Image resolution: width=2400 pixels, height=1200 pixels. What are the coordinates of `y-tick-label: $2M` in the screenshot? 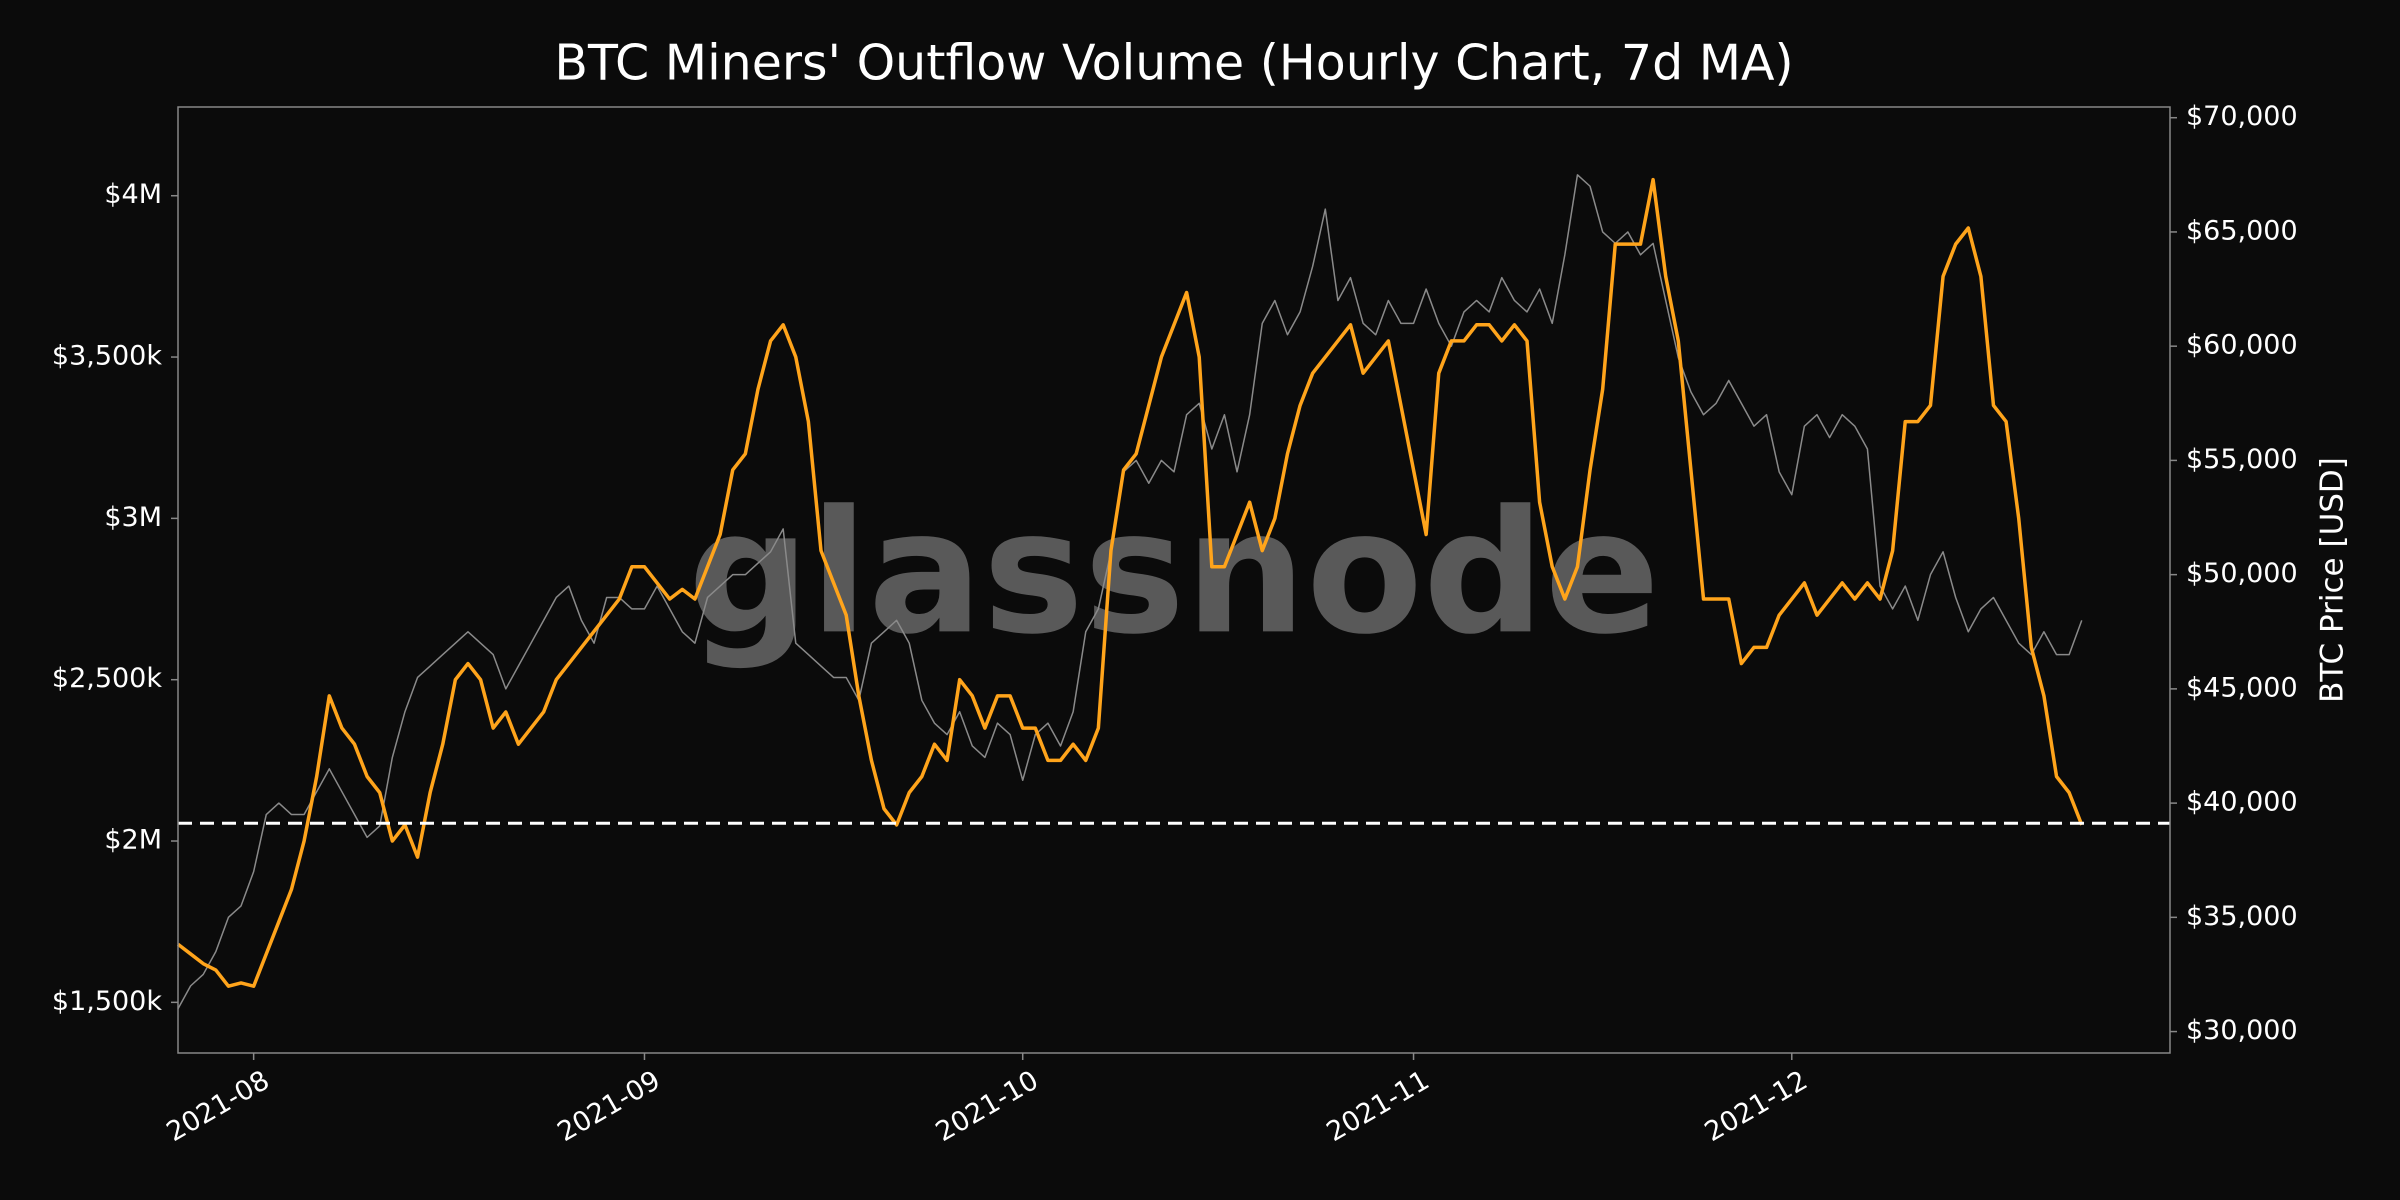 It's located at (133, 840).